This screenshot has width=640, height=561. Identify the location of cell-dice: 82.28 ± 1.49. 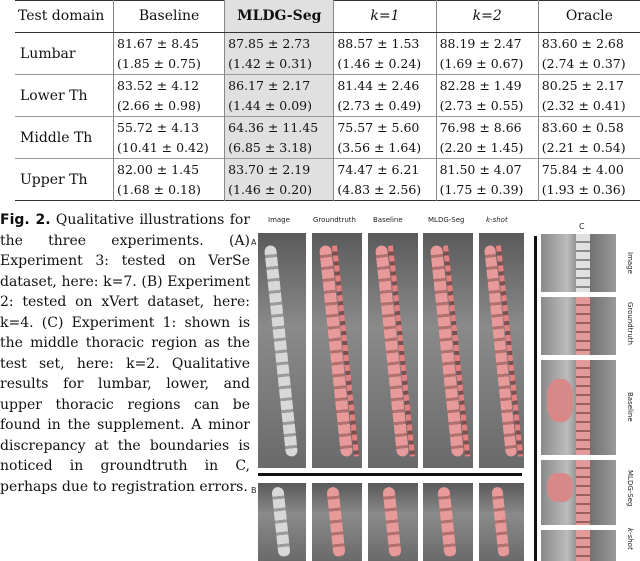
(480, 85).